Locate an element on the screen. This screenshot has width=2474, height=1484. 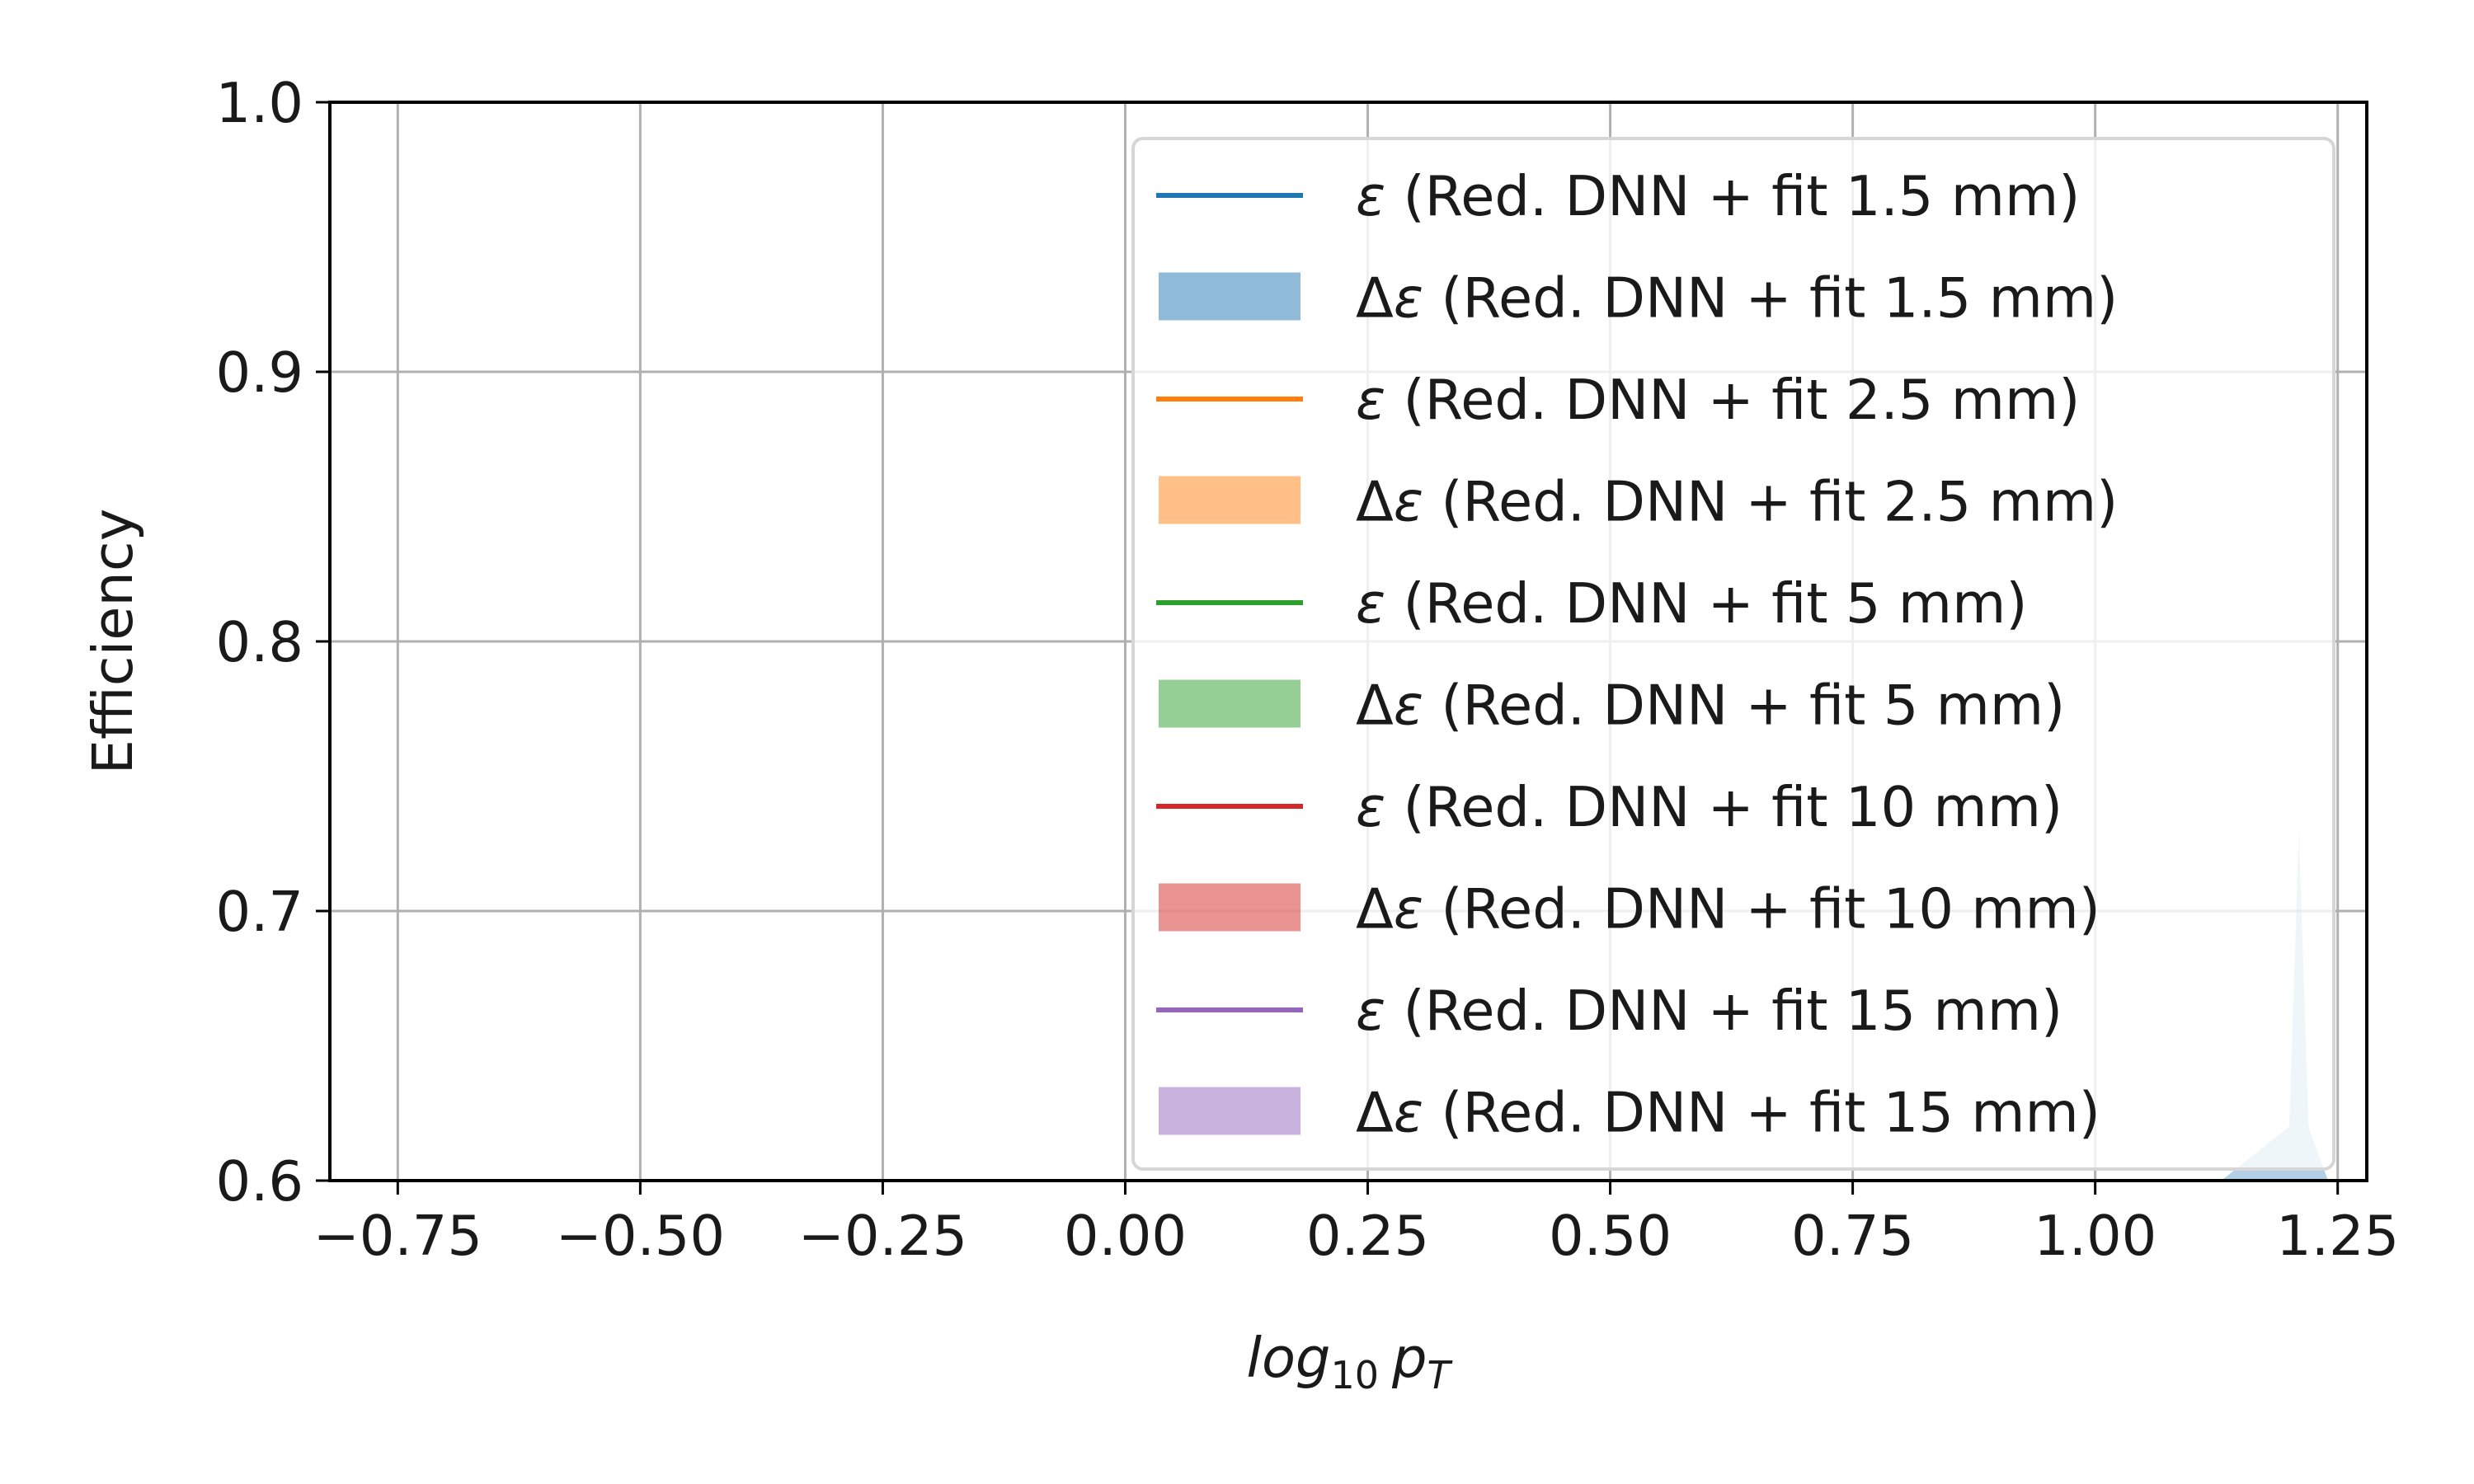
legend-label: ε (Red. DNN + fit 1.5 mm) is located at coordinates (1718, 196).